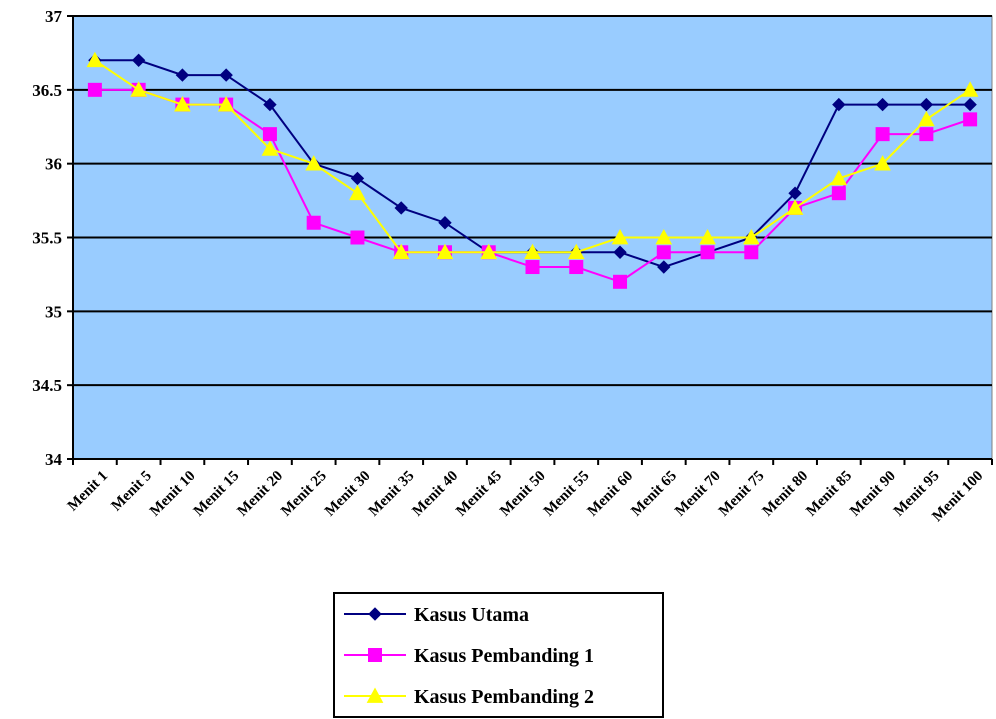  Describe the element at coordinates (567, 494) in the screenshot. I see `x-tick-label: Menit 55` at that location.